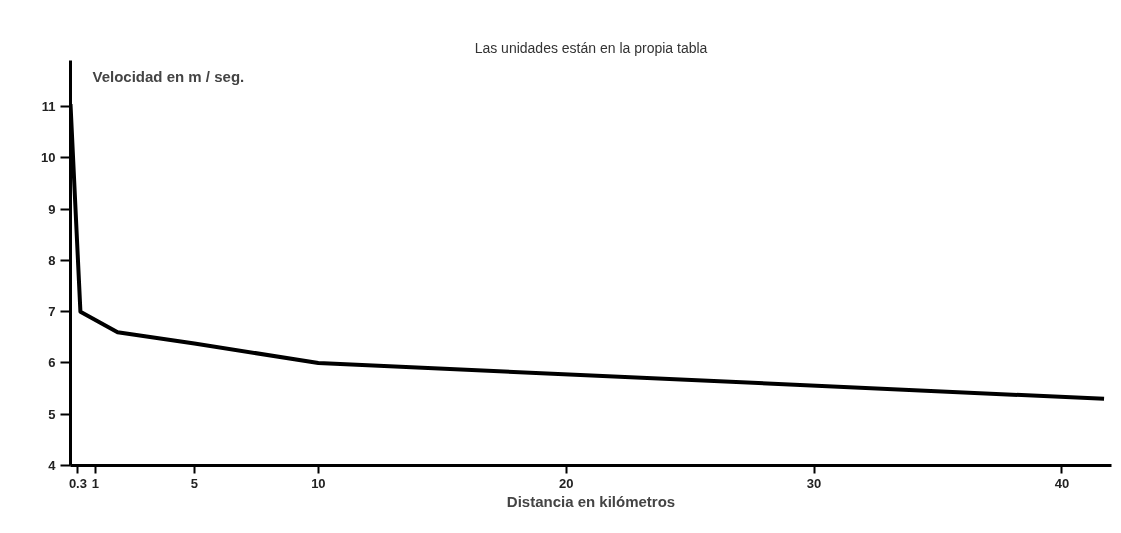 This screenshot has height=533, width=1121. I want to click on x-tick-label: 5, so click(194, 483).